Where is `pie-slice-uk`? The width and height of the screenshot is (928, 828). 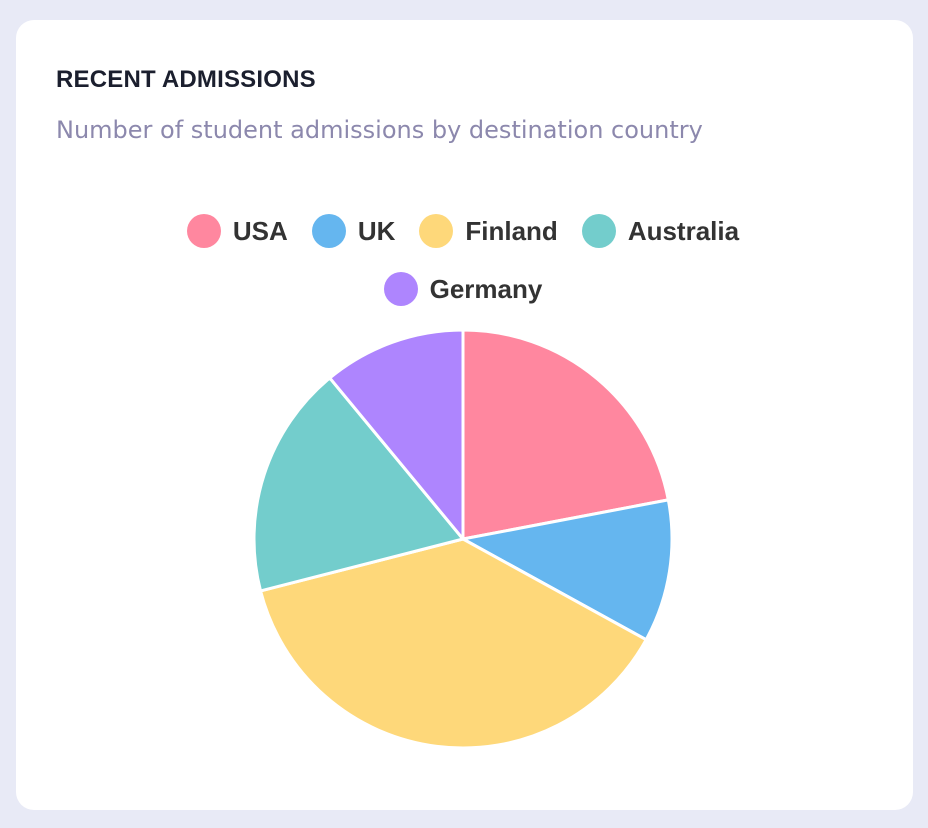
pie-slice-uk is located at coordinates (567, 570).